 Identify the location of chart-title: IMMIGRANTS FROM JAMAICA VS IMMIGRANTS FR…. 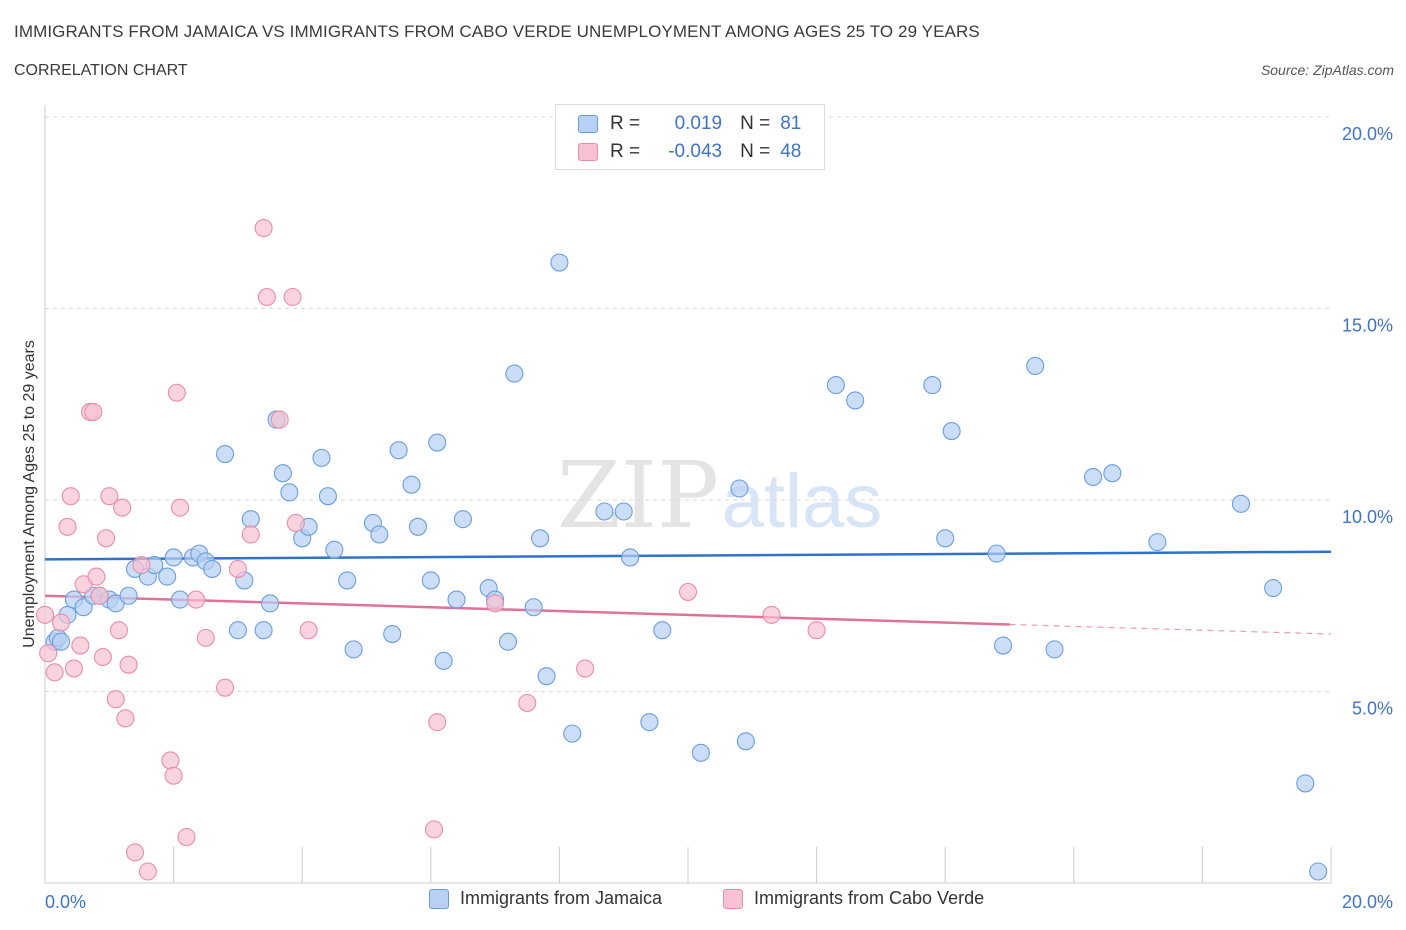
(497, 31).